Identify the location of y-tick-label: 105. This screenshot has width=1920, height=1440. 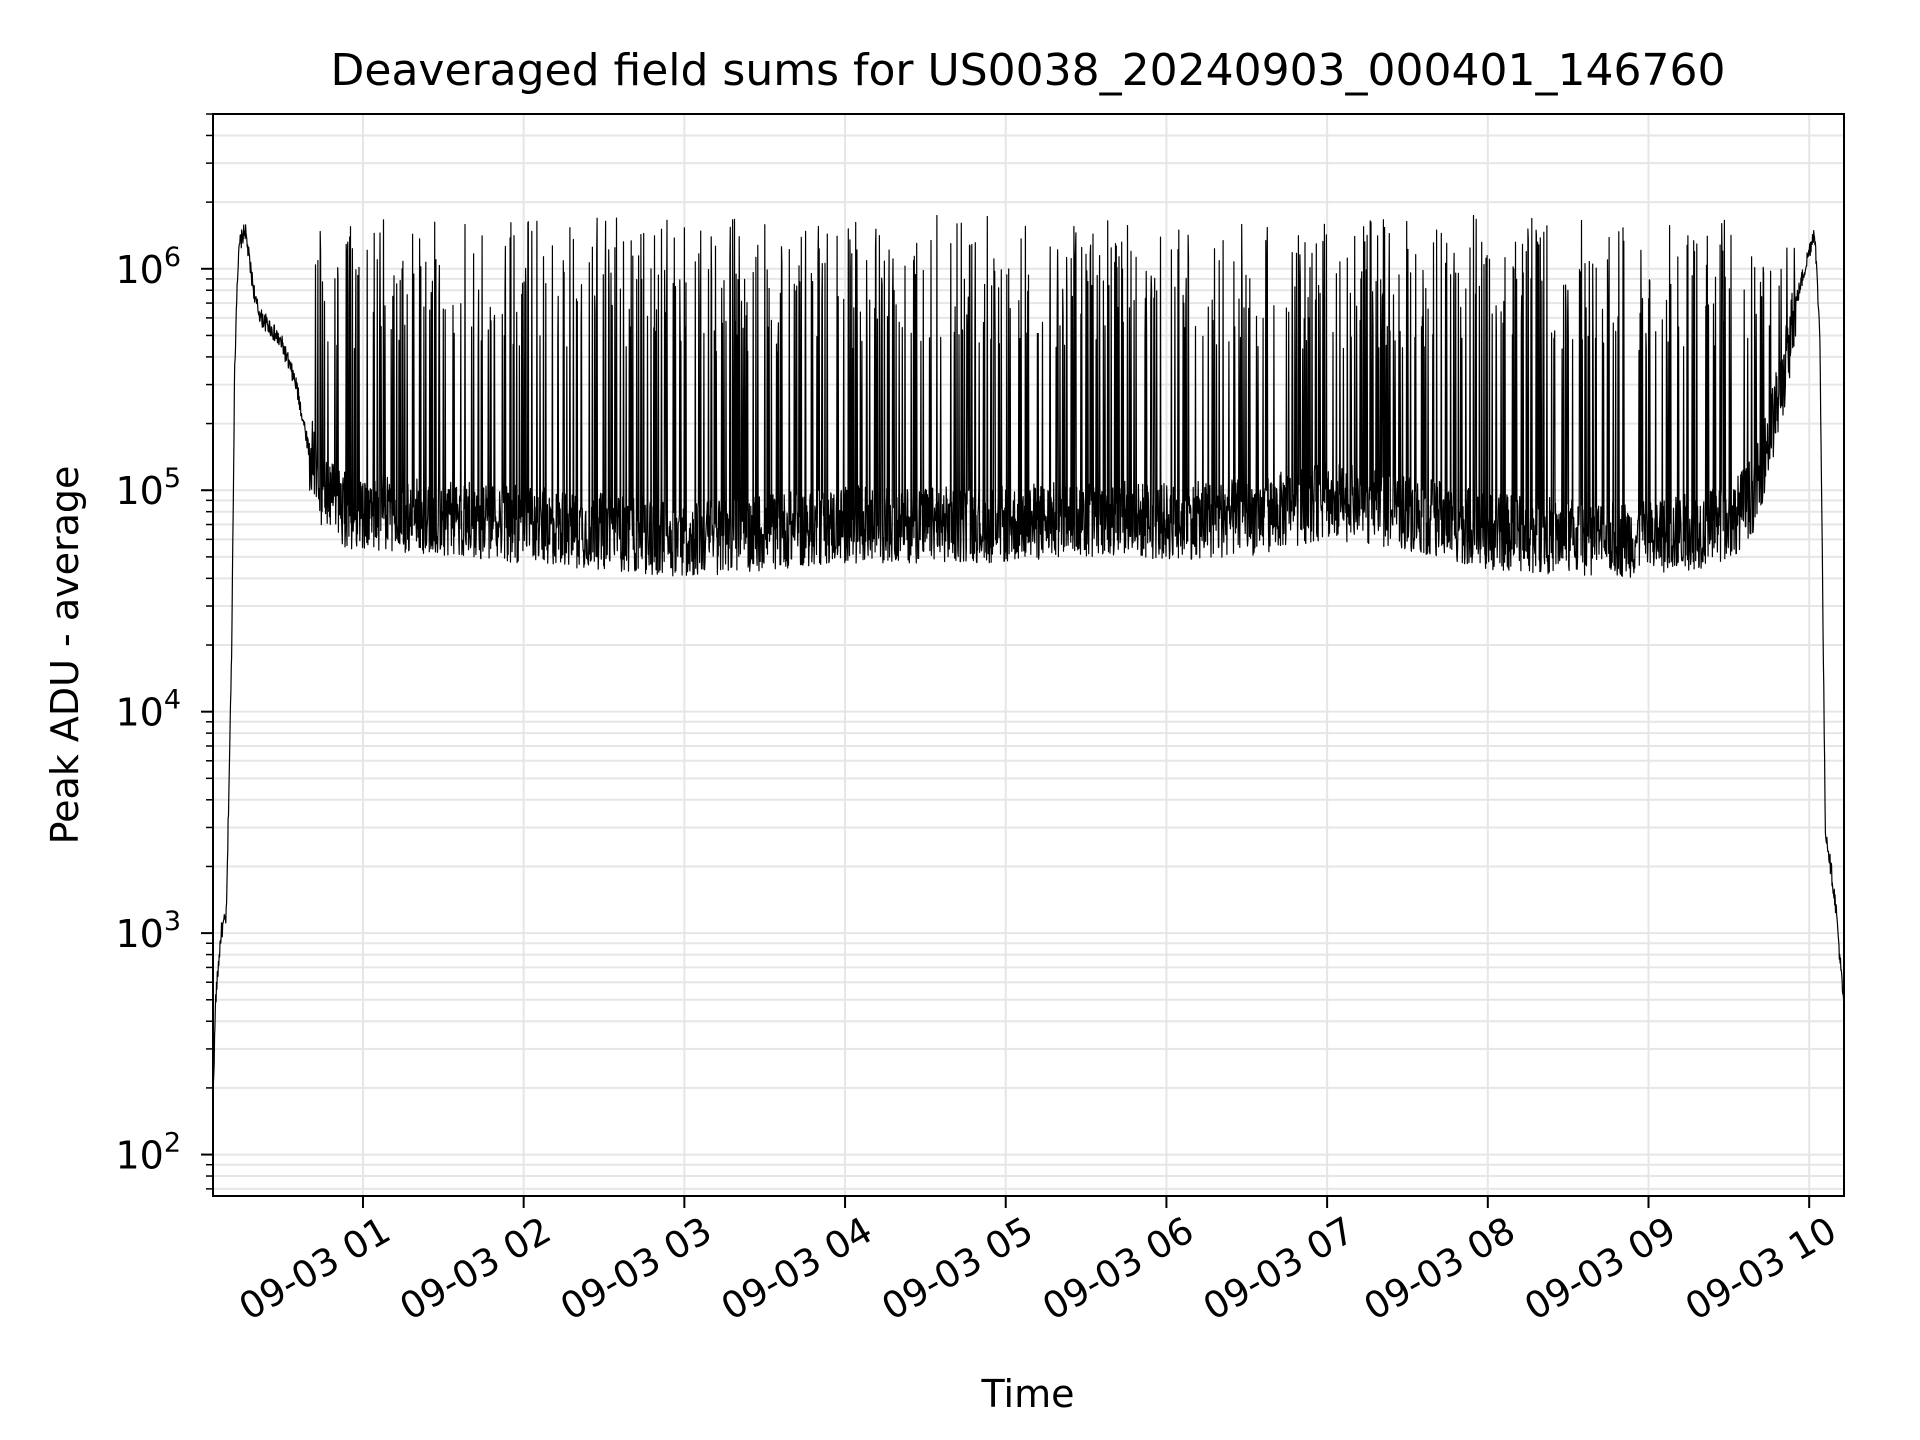
(148, 488).